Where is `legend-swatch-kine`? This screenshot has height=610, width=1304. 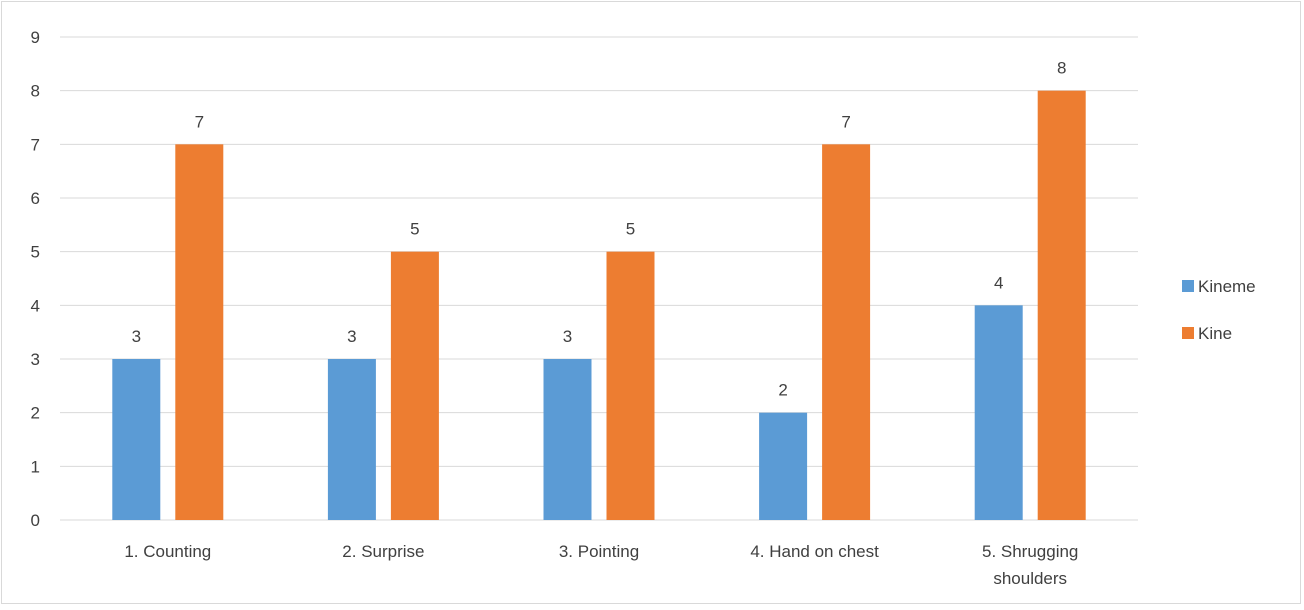
legend-swatch-kine is located at coordinates (1188, 333).